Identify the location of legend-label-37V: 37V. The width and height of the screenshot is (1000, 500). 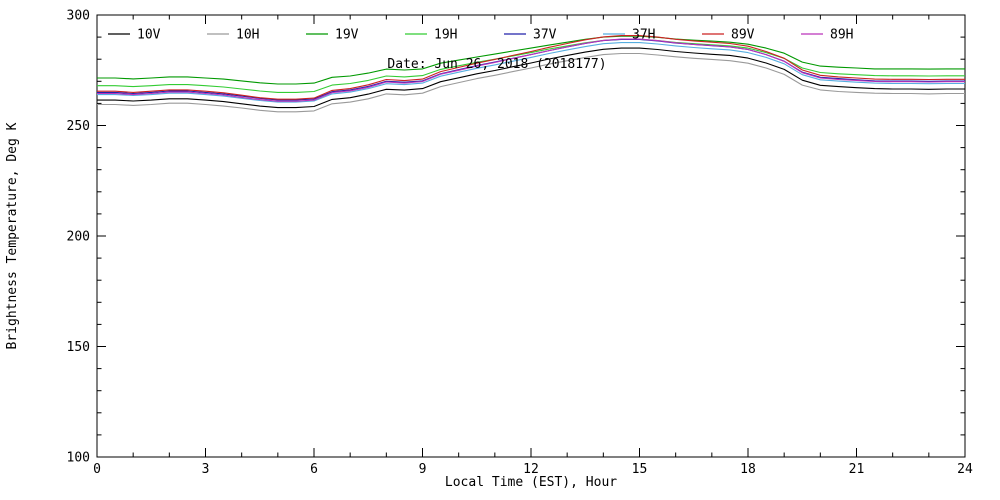
(545, 35).